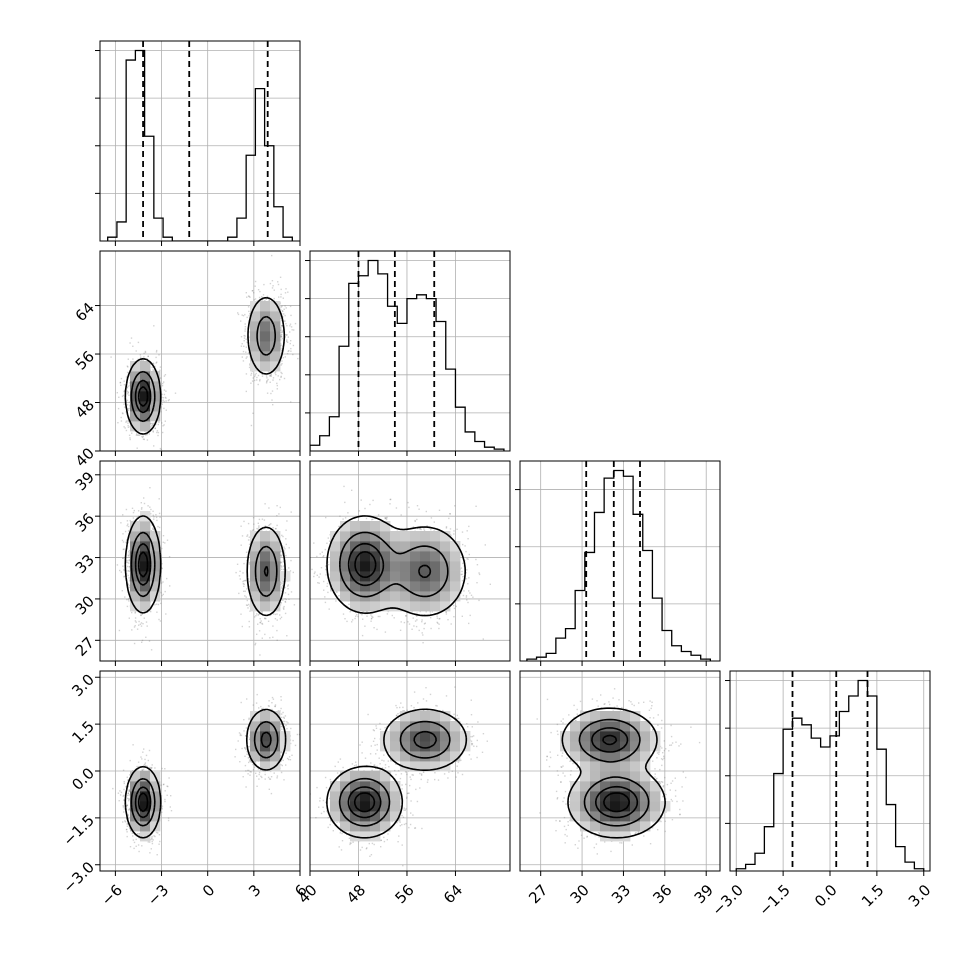 The image size is (970, 970). I want to click on y-tick-label: 64, so click(85, 312).